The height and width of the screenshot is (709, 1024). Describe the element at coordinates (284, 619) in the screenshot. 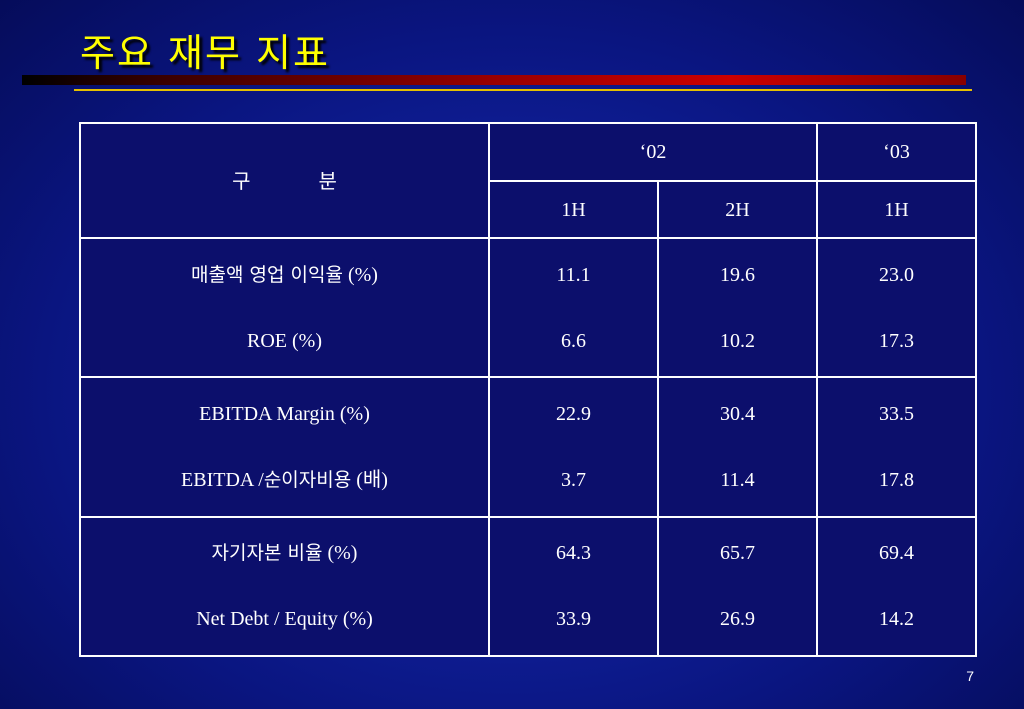

I see `row-label: Net Debt / Equity (%)` at that location.